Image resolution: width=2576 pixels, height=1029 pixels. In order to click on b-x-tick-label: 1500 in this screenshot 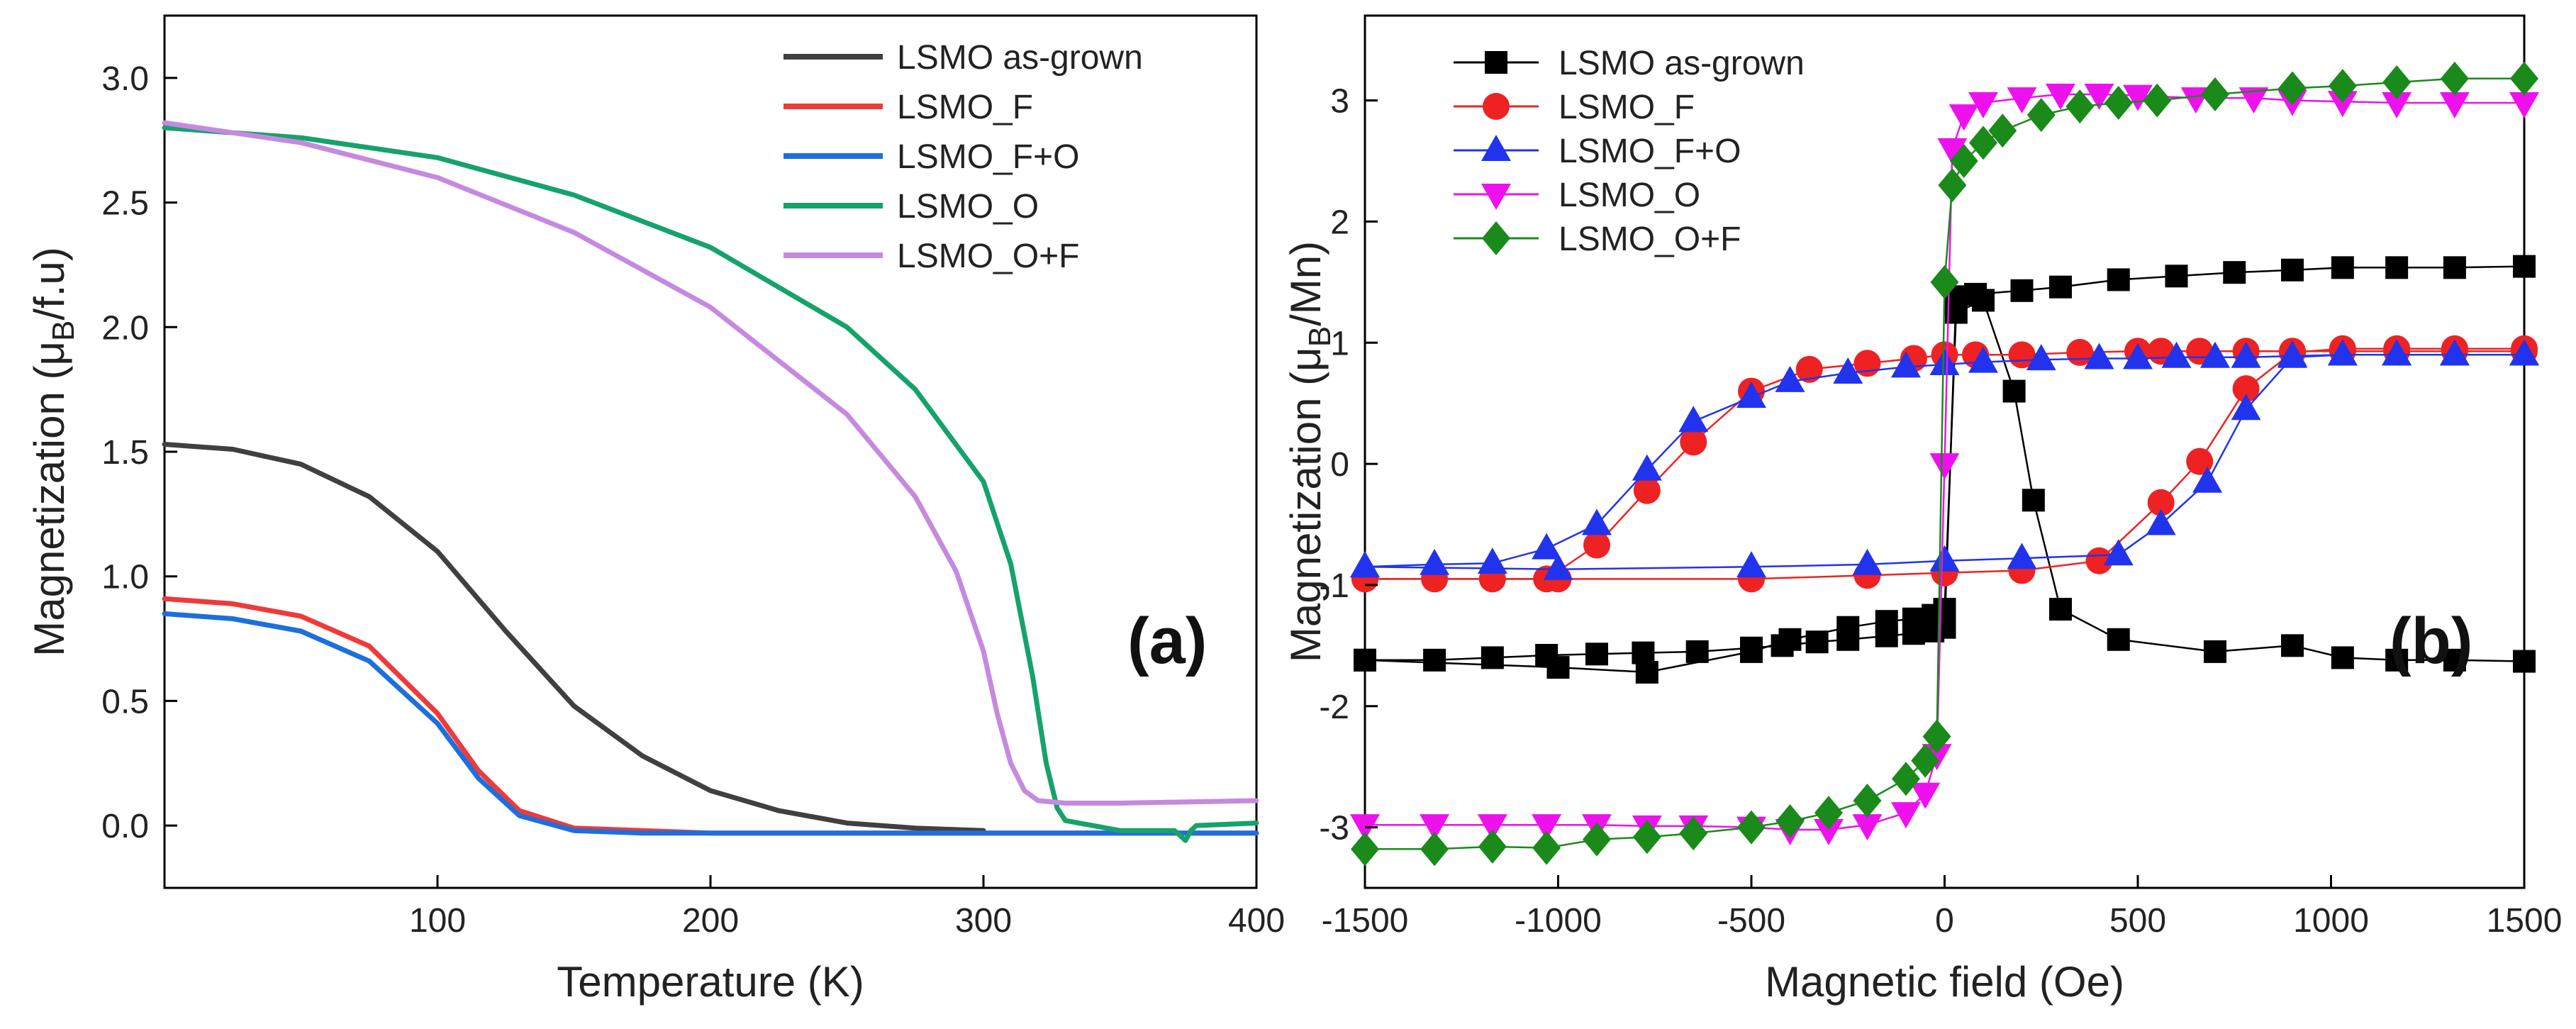, I will do `click(2525, 921)`.